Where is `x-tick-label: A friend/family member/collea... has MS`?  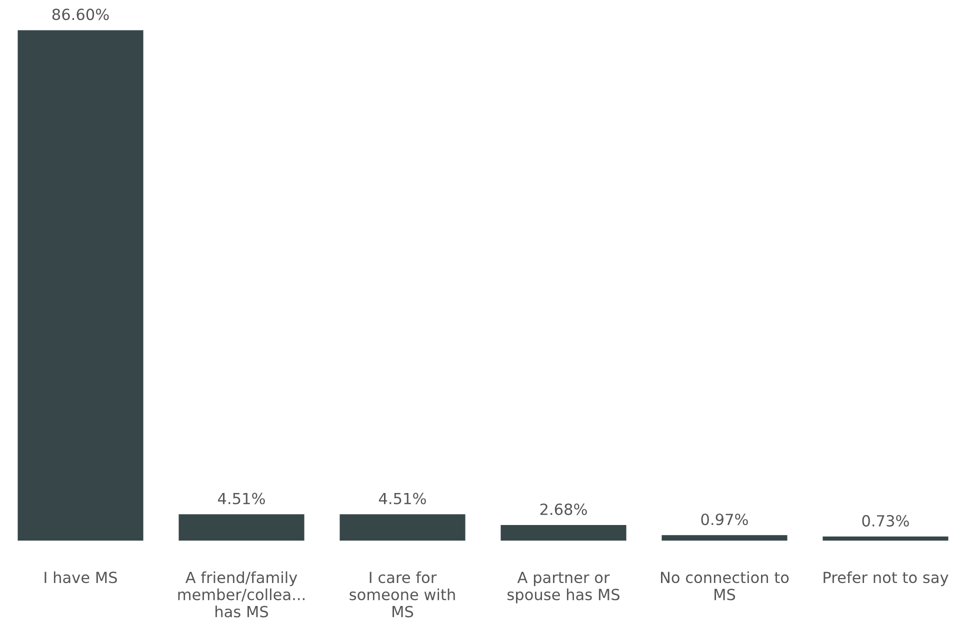 x-tick-label: A friend/family member/collea... has MS is located at coordinates (241, 594).